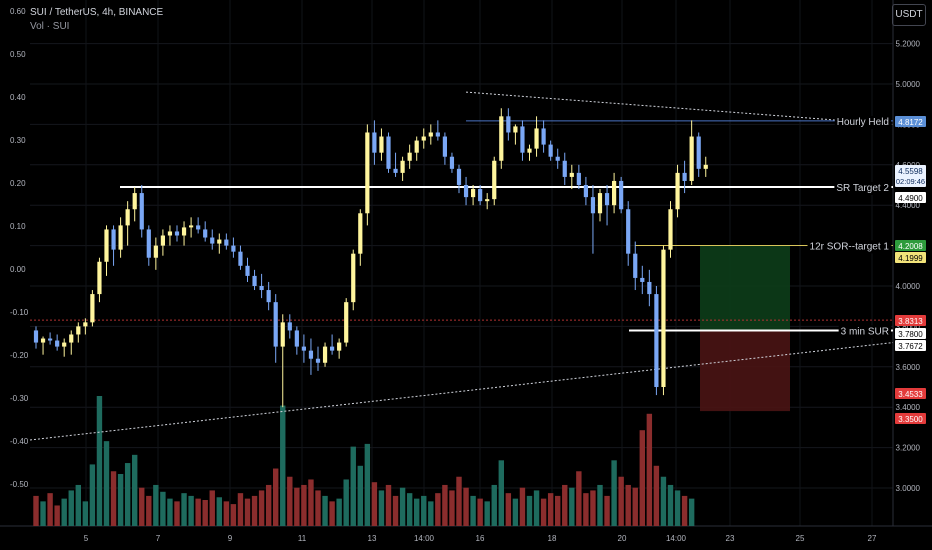  I want to click on chart-header: SUI / TetherUS, 4h, BINANCE Vol · SUI, so click(96, 20).